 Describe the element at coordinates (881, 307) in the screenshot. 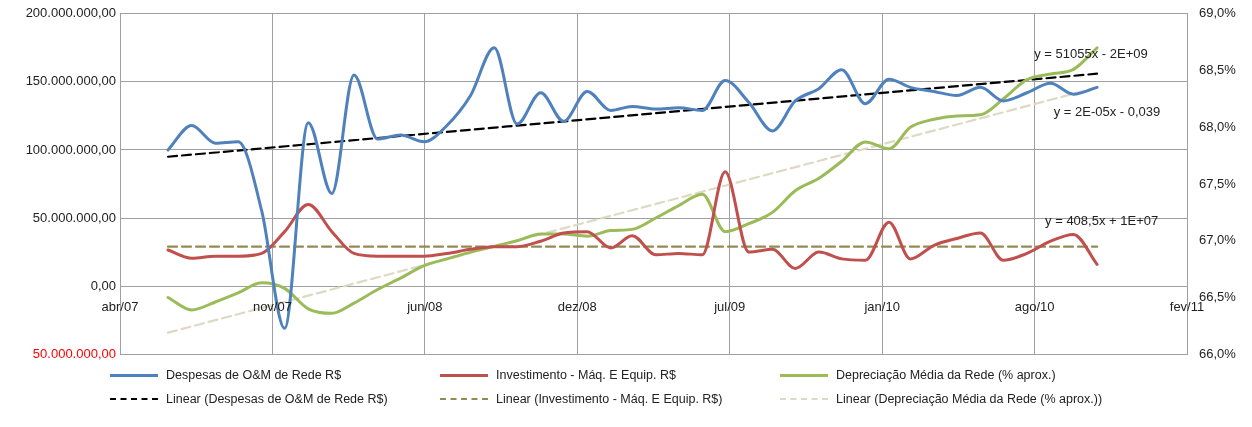

I see `x-tick-label: jan/10` at that location.